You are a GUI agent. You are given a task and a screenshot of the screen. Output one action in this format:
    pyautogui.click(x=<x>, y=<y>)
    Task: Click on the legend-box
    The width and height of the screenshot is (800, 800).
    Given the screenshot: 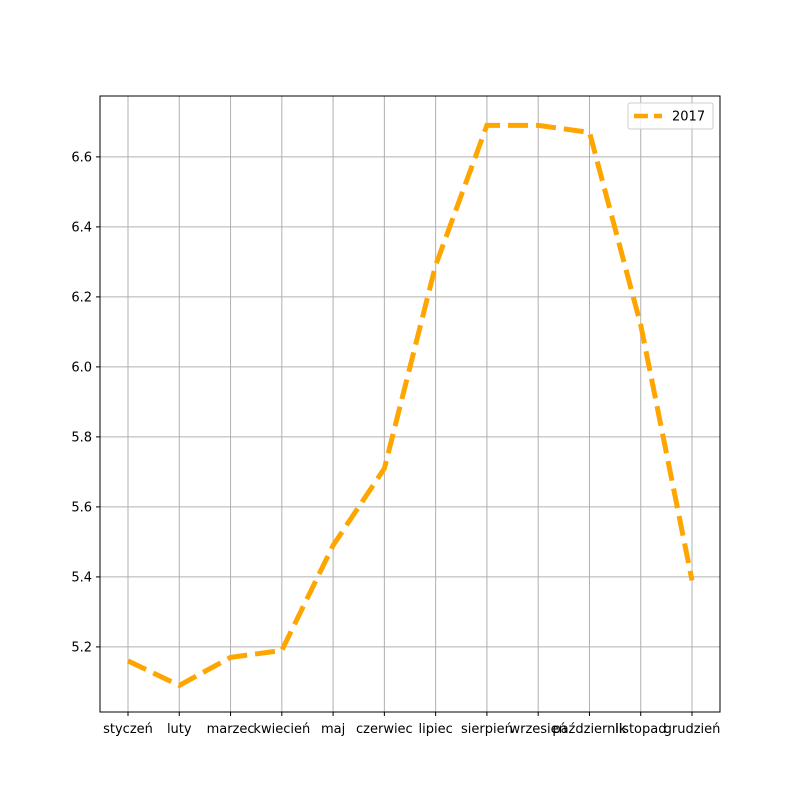 What is the action you would take?
    pyautogui.click(x=670, y=116)
    